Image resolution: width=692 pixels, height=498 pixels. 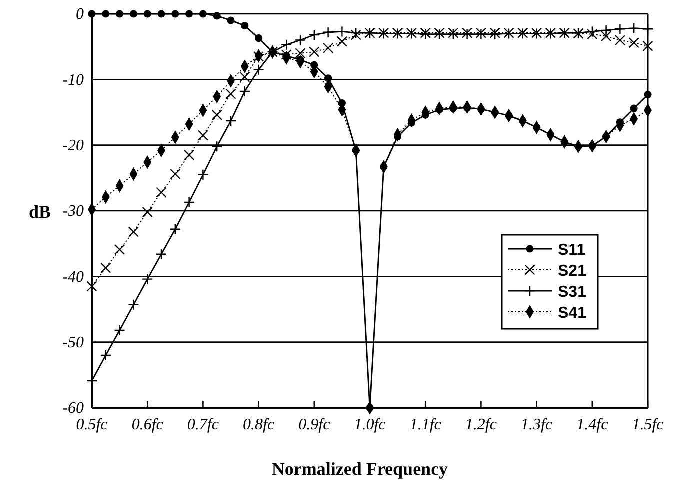 What do you see at coordinates (80, 15) in the screenshot?
I see `y-tick-label: 0` at bounding box center [80, 15].